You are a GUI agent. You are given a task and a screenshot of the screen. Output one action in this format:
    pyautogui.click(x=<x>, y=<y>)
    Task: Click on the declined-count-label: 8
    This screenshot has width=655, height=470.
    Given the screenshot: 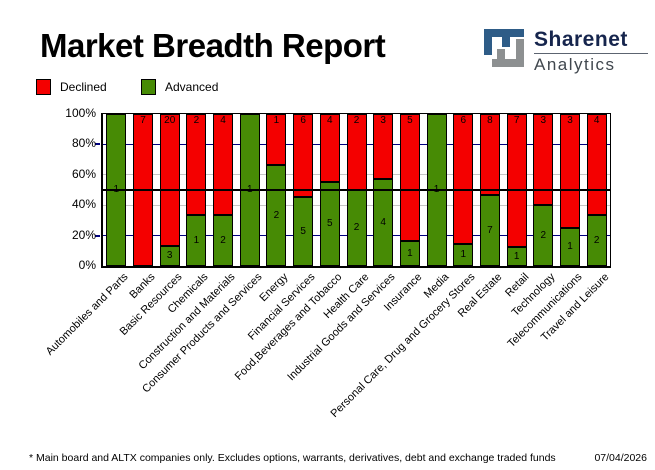 What is the action you would take?
    pyautogui.click(x=490, y=120)
    